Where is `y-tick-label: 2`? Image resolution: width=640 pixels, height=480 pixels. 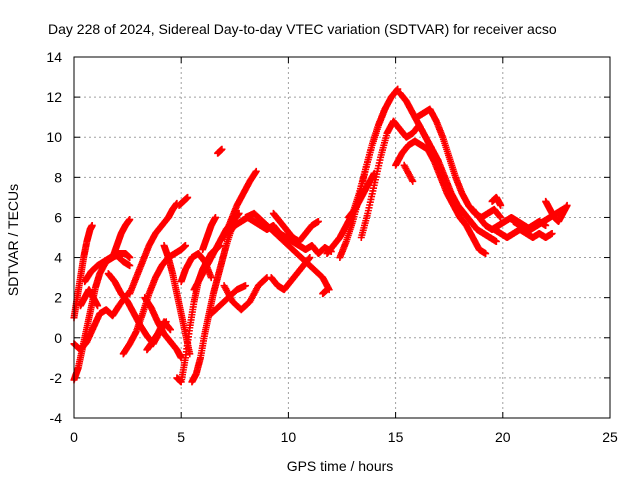 y-tick-label: 2 is located at coordinates (58, 298).